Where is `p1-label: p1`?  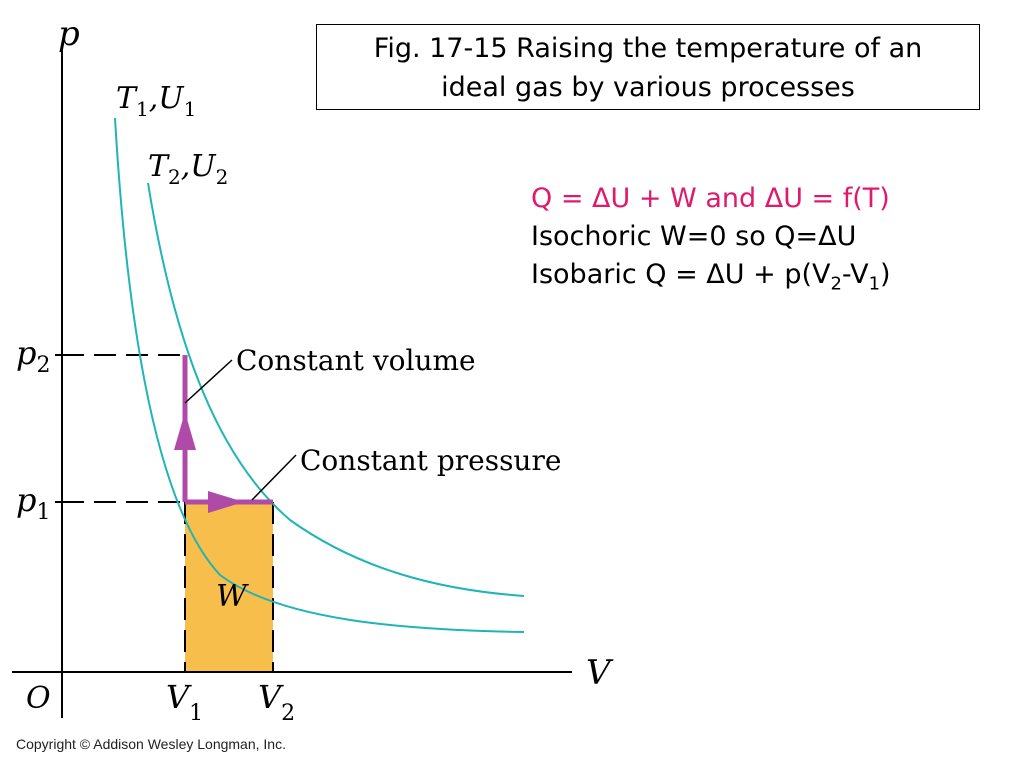 p1-label: p1 is located at coordinates (33, 503).